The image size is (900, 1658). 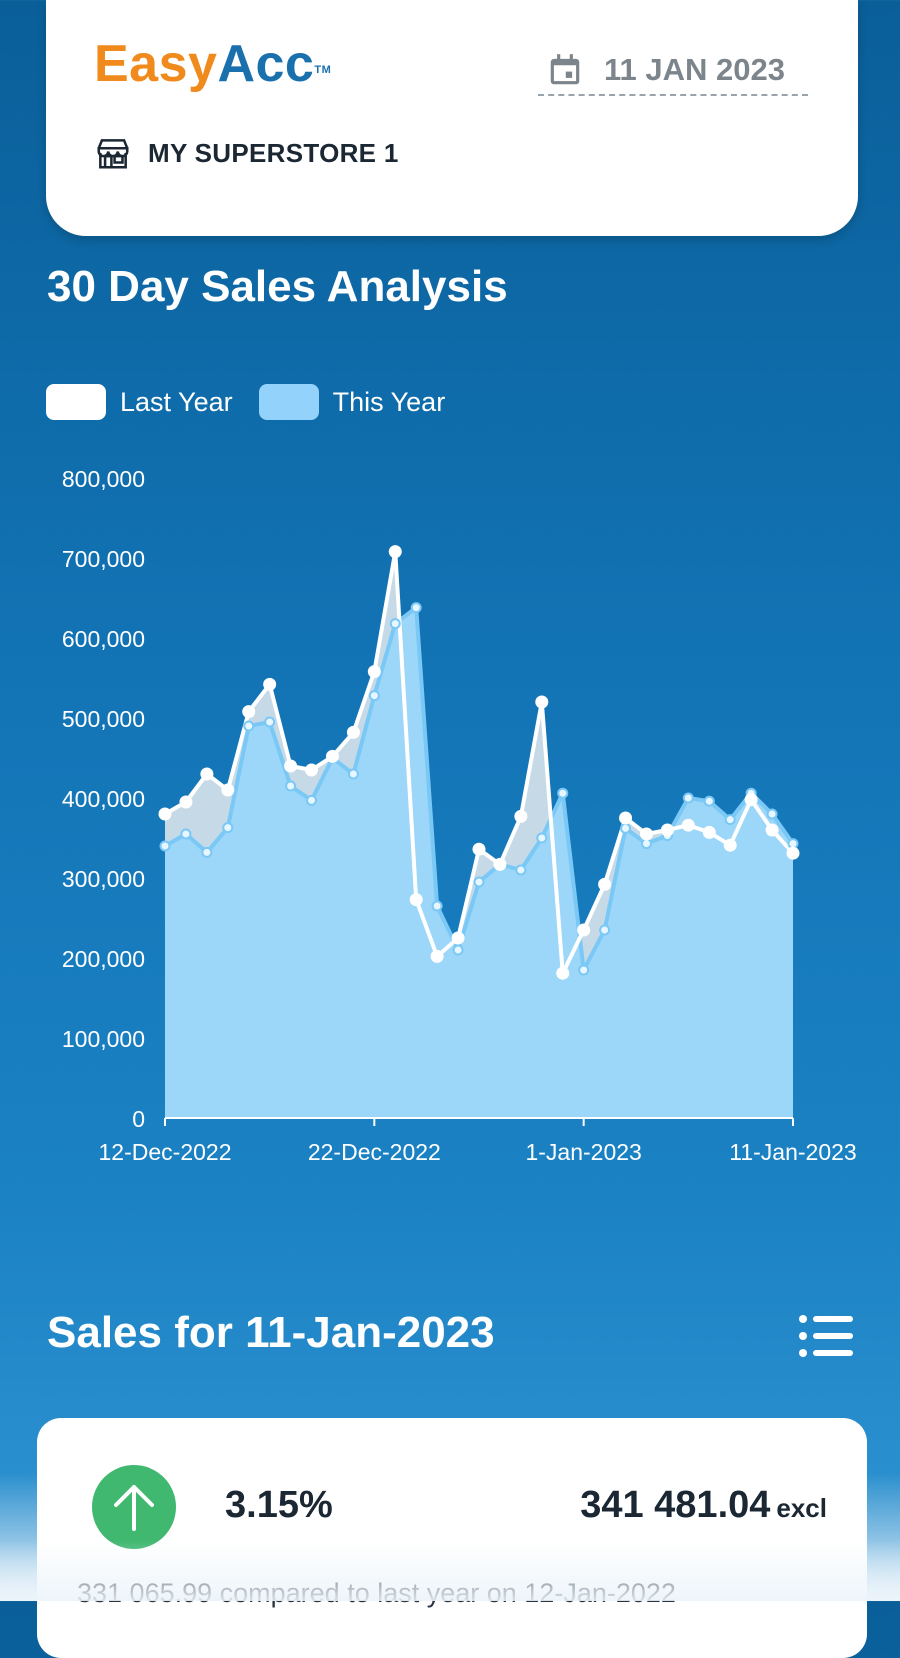 I want to click on selected-date: 11 JAN 2023, so click(x=694, y=69).